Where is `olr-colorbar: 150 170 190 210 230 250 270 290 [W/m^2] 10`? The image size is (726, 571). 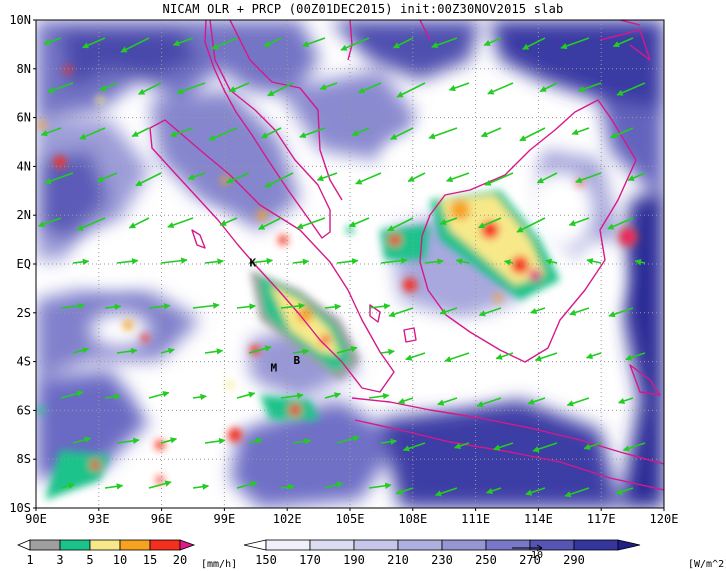 olr-colorbar: 150 170 190 210 230 250 270 290 [W/m^2] 10 is located at coordinates (484, 554).